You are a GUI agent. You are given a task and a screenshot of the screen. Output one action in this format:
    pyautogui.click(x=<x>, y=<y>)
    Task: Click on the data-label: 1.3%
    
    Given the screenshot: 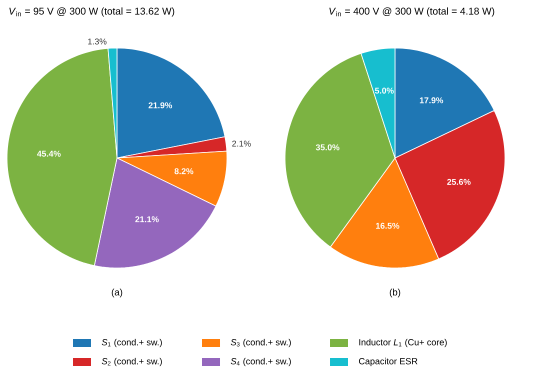 What is the action you would take?
    pyautogui.click(x=97, y=41)
    